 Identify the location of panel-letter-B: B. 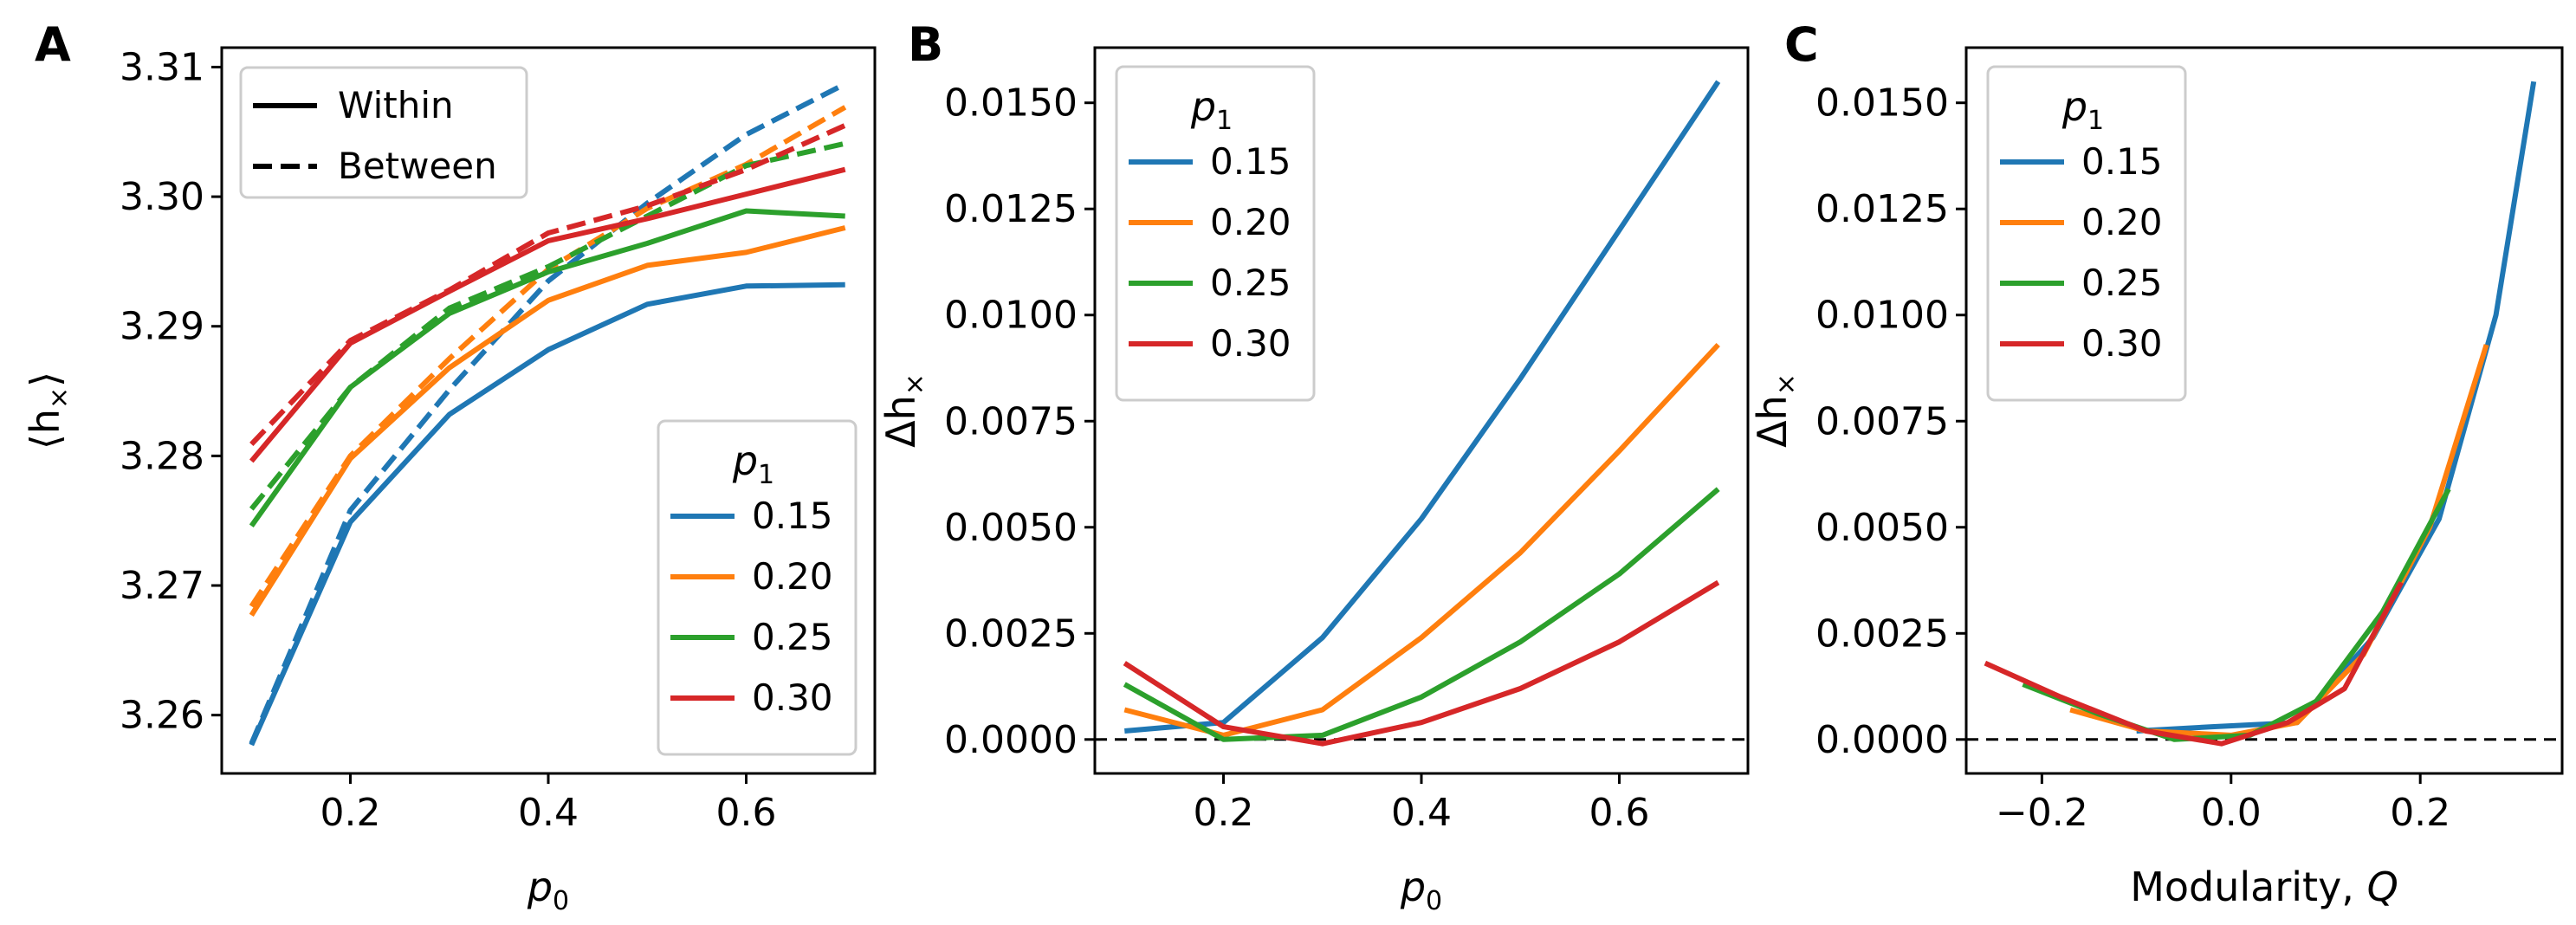
(925, 44).